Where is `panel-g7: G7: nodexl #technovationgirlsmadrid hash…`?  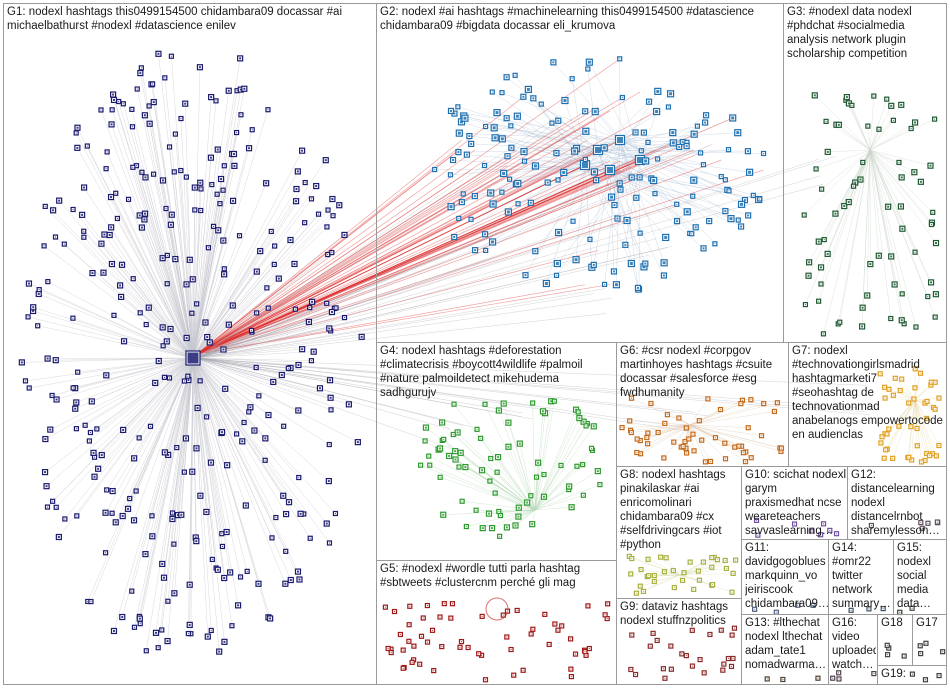
panel-g7: G7: nodexl #technovationgirlsmadrid hash… is located at coordinates (867, 404).